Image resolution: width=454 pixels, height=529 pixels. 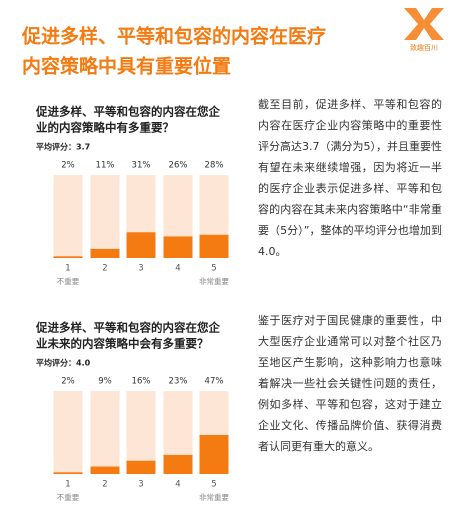 I want to click on chart-title: 业的内容策略中有多重要？, so click(x=105, y=128).